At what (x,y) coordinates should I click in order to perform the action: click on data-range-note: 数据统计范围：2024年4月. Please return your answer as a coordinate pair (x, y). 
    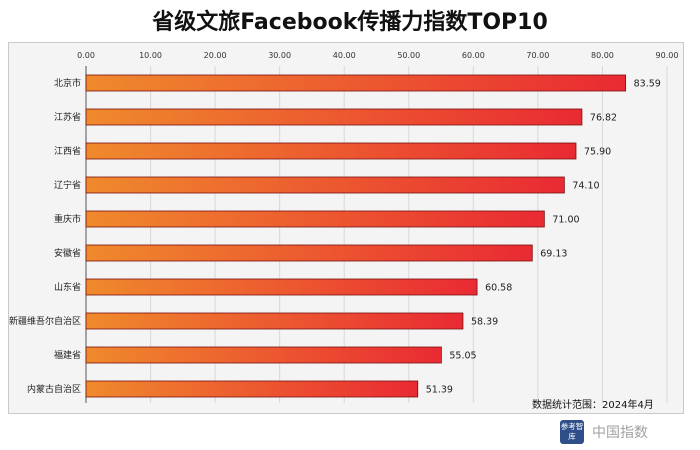
    Looking at the image, I should click on (593, 405).